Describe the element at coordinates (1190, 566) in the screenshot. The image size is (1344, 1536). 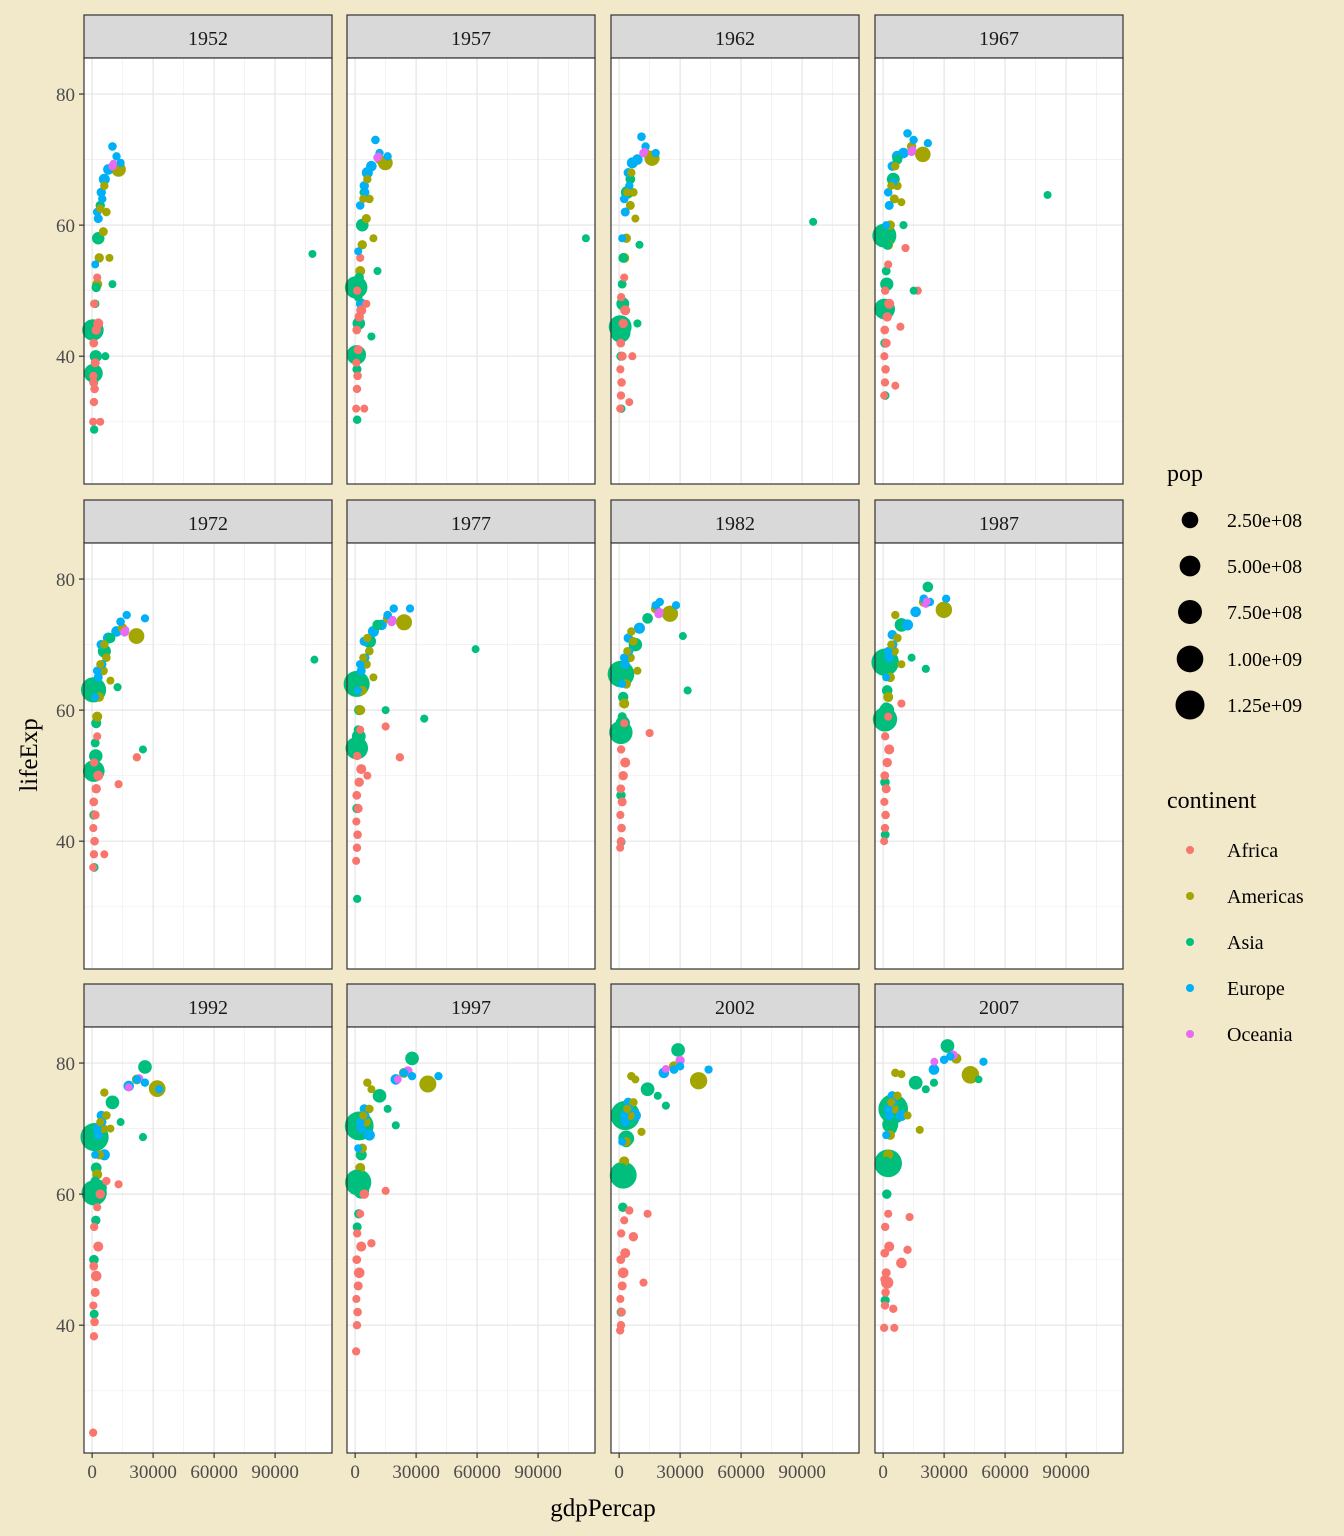
I see `size-legend-key` at that location.